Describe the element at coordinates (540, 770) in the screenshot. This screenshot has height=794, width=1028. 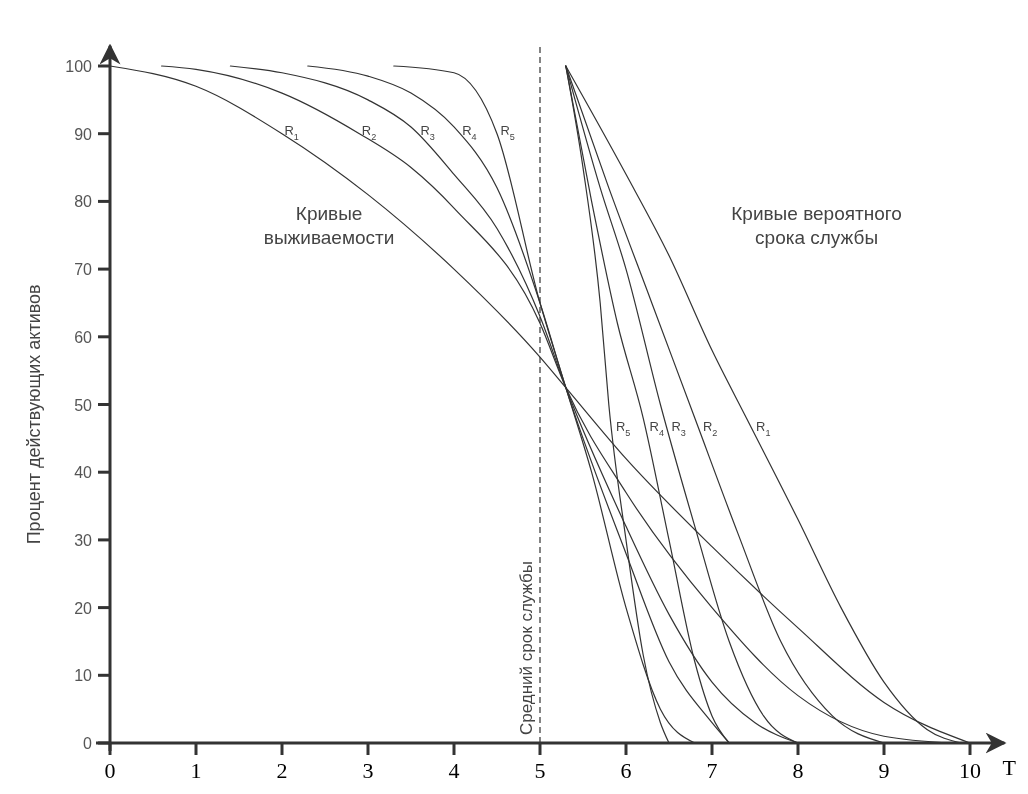
I see `x-tick-label: 5` at that location.